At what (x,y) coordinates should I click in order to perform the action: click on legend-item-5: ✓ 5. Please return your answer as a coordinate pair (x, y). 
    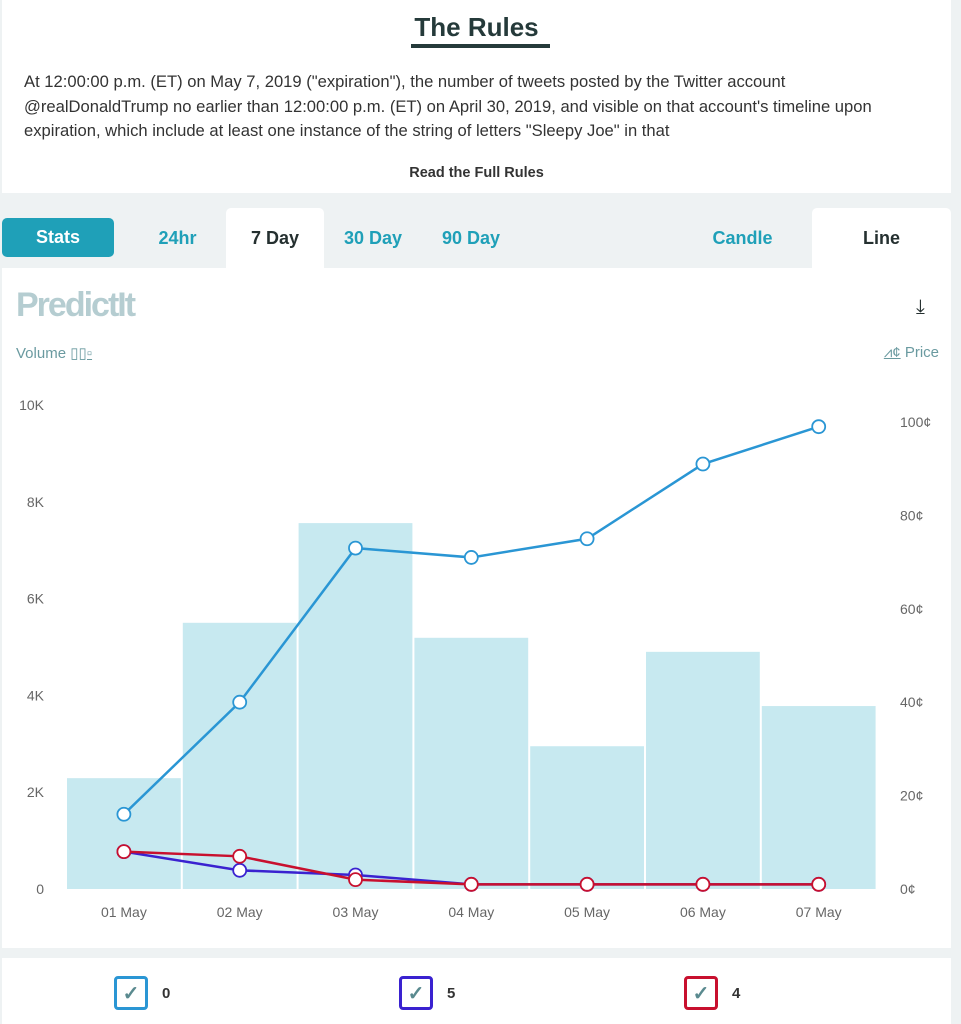
    Looking at the image, I should click on (427, 993).